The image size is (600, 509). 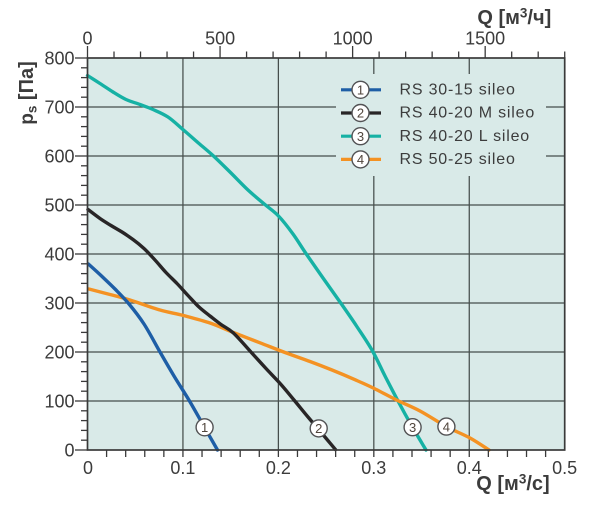 What do you see at coordinates (59, 58) in the screenshot?
I see `svg-text: 800` at bounding box center [59, 58].